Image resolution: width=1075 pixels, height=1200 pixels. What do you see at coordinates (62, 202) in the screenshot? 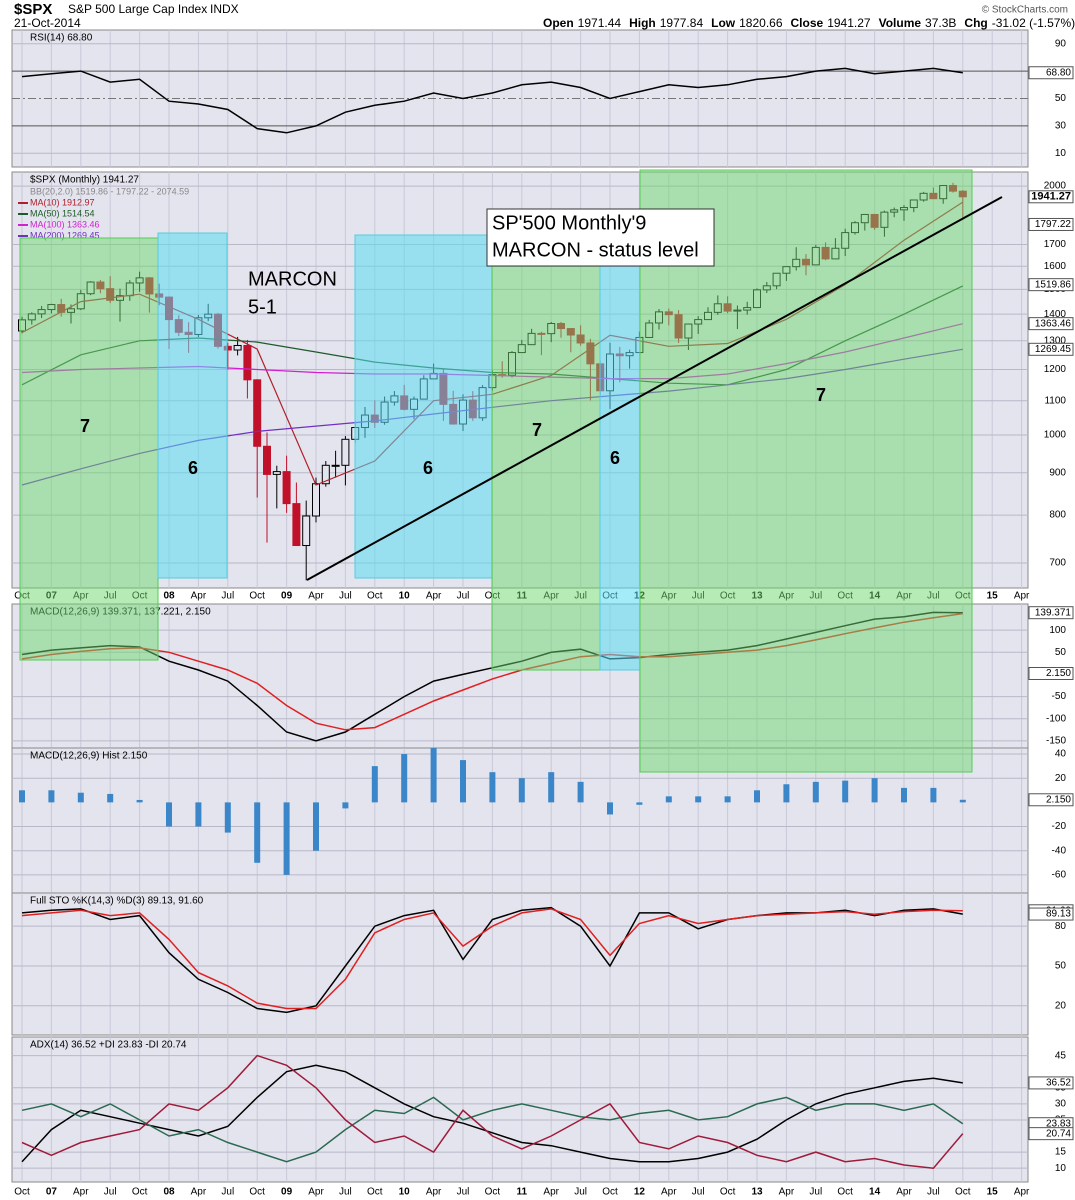
I see `legend-entry: MA(10) 1912.97` at bounding box center [62, 202].